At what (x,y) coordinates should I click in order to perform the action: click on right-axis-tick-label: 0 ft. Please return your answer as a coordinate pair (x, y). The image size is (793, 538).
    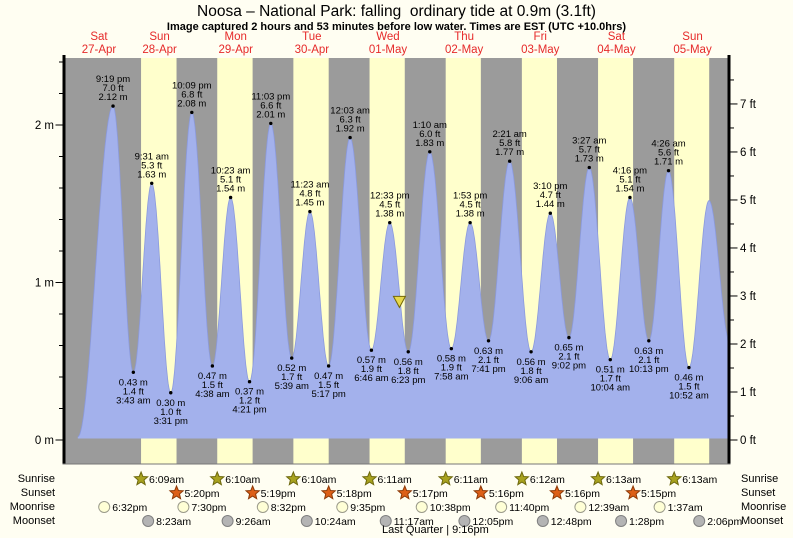
    Looking at the image, I should click on (748, 441).